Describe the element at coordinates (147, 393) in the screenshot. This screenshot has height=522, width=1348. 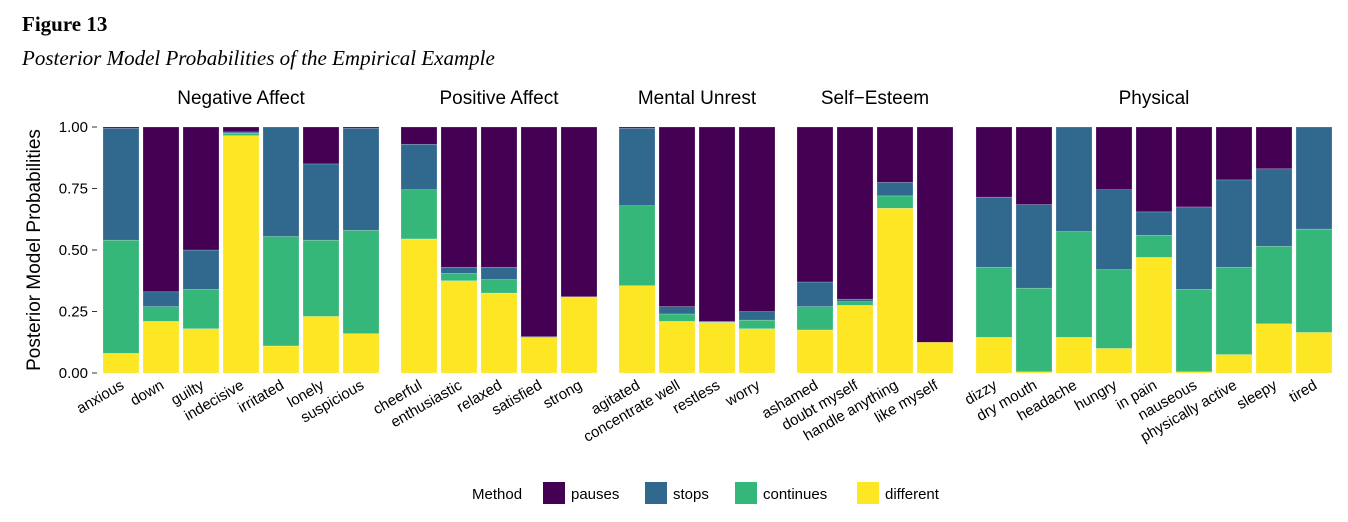
I see `x-tick-label: down` at that location.